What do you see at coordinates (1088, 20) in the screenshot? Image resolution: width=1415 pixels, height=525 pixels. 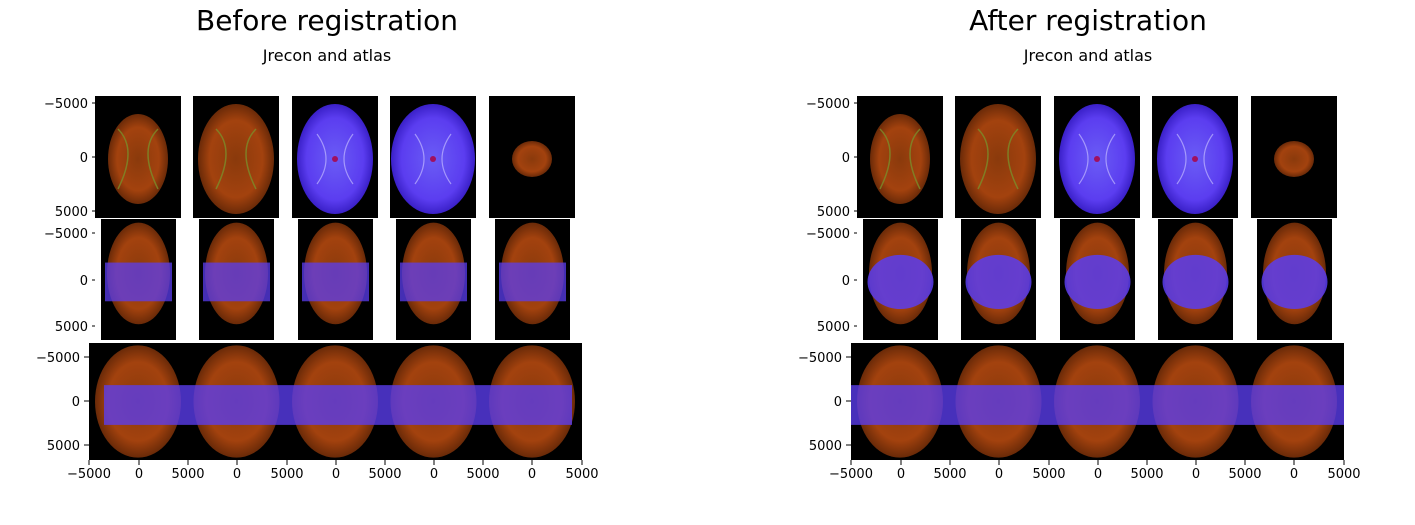 I see `panel-title-after: After registration` at bounding box center [1088, 20].